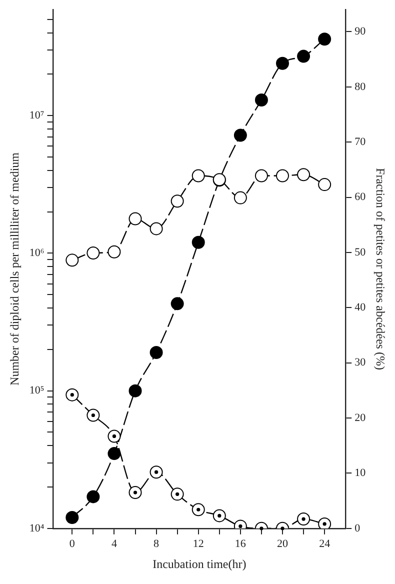 This screenshot has height=584, width=395. I want to click on y-tick-label: 10⁴, so click(36, 528).